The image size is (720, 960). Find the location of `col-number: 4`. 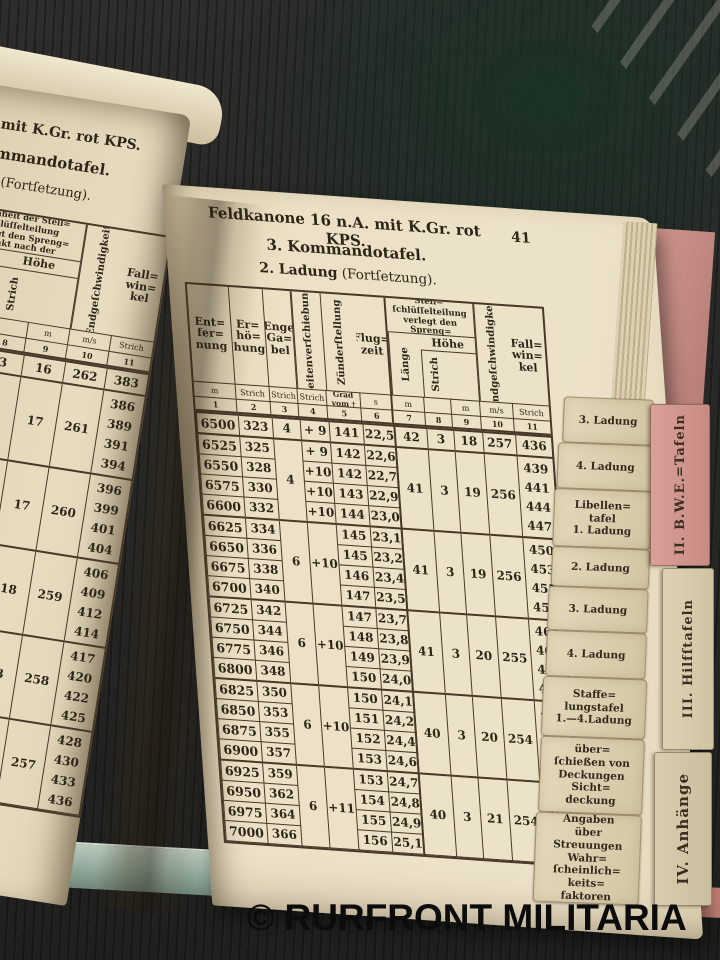

col-number: 4 is located at coordinates (313, 411).